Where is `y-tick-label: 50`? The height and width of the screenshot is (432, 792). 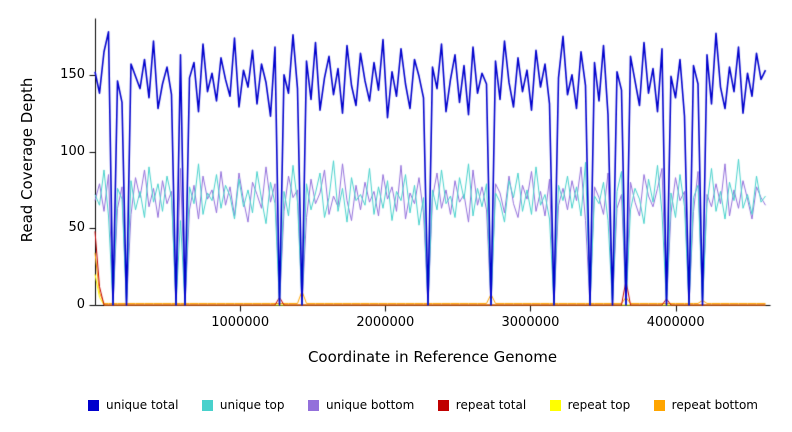
y-tick-label: 50 is located at coordinates (76, 228).